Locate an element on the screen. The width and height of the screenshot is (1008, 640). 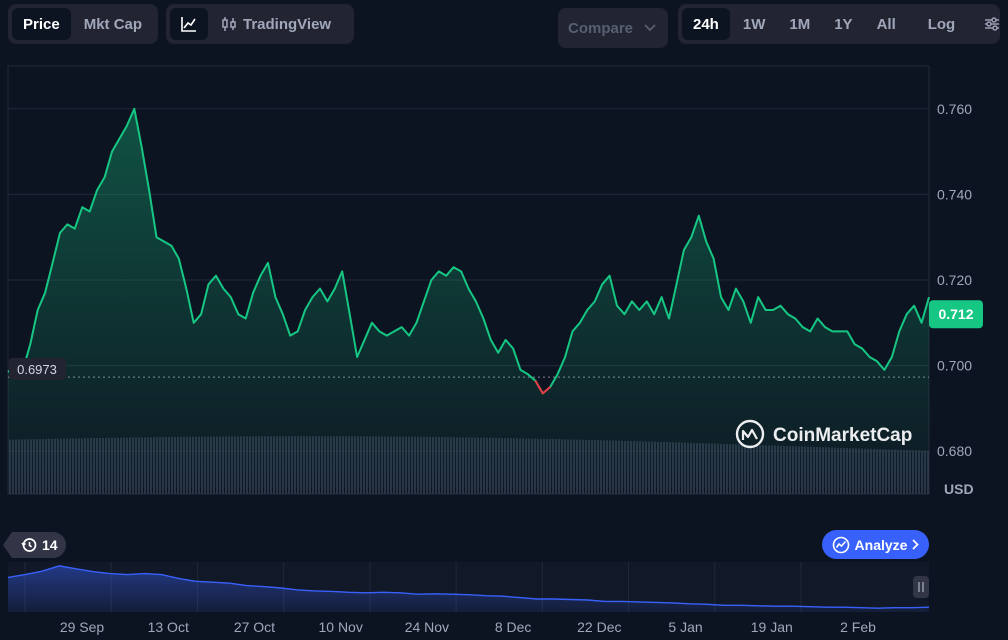
tradingview-label: TradingView is located at coordinates (287, 24).